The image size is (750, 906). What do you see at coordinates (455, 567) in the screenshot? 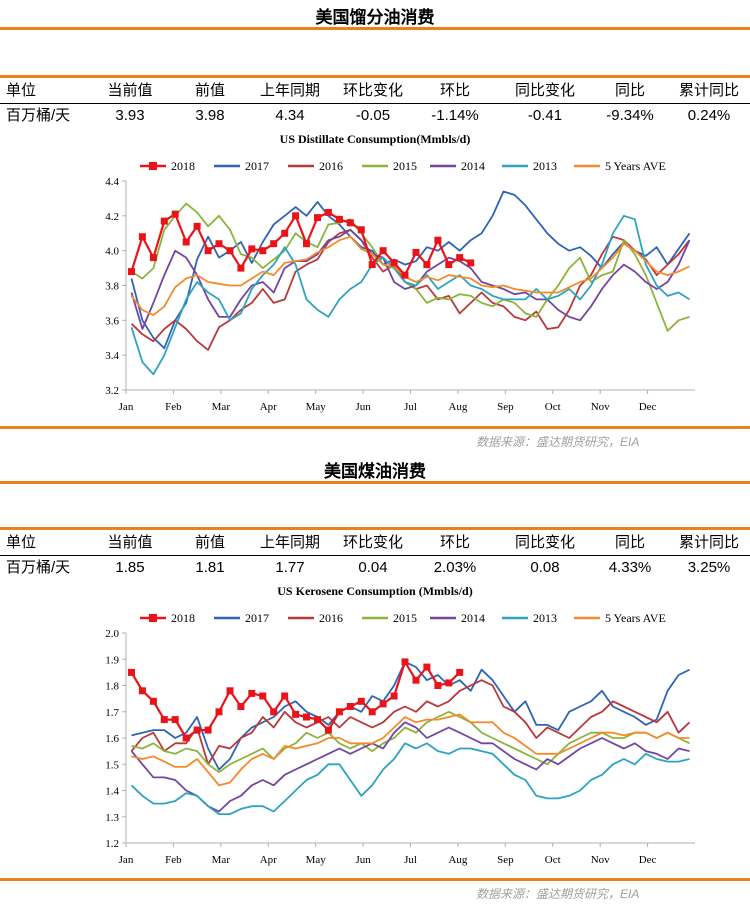
I see `value-cell: 2.03%` at bounding box center [455, 567].